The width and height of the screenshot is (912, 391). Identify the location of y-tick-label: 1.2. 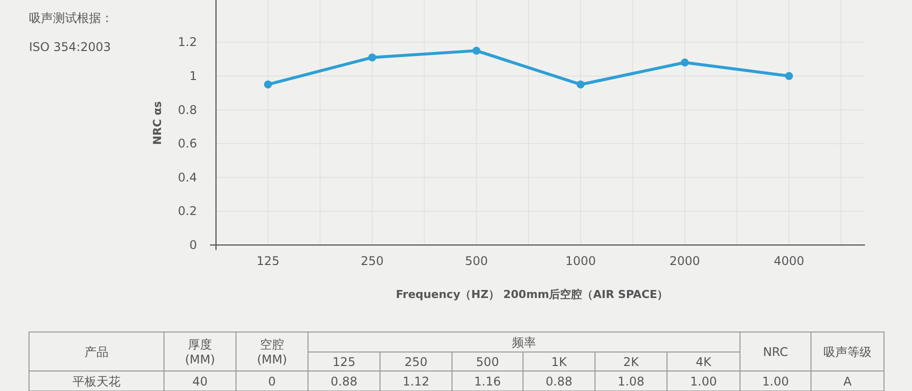
(187, 42).